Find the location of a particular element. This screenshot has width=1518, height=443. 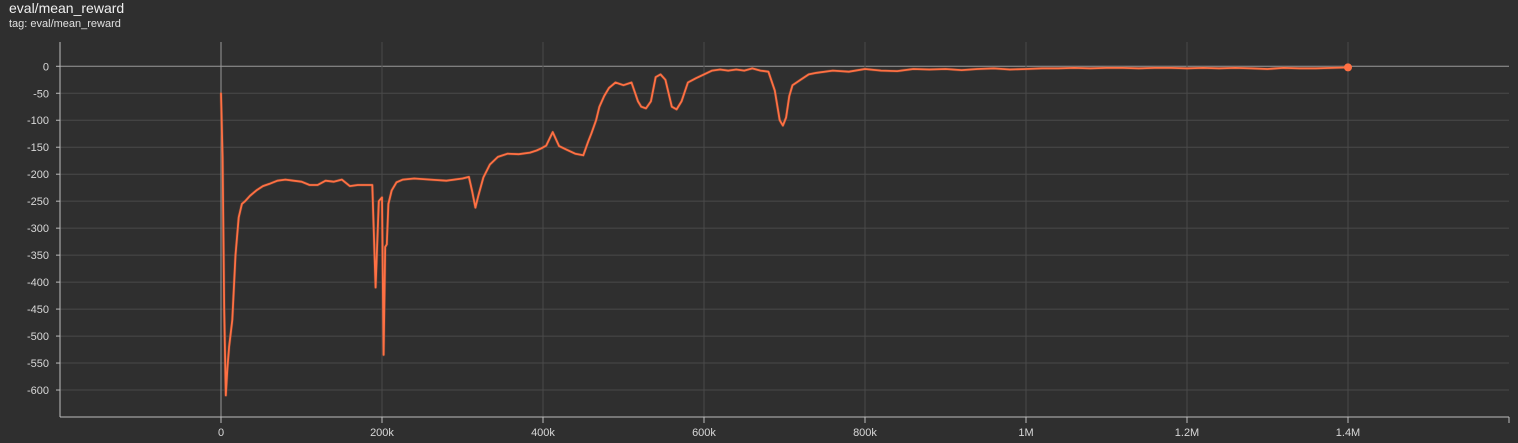

x-tick-label: 0 is located at coordinates (221, 433).